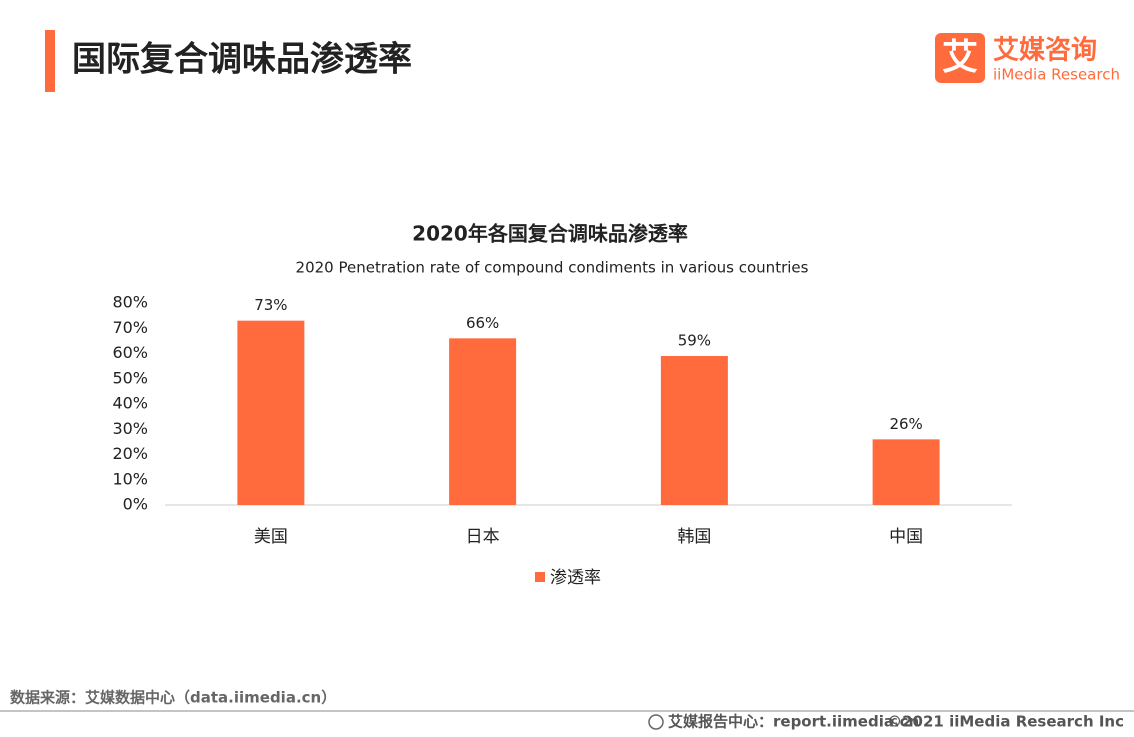  I want to click on x-tick-label: 日本, so click(483, 537).